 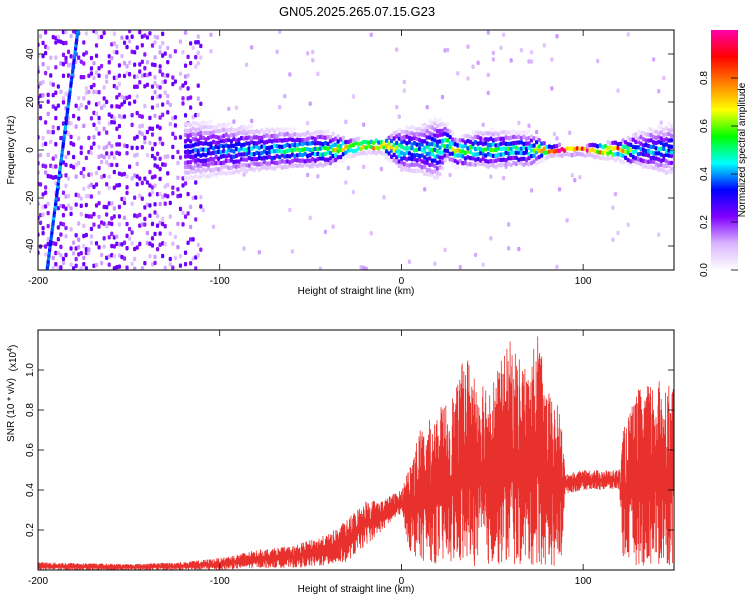 I want to click on spectrogram-y-tick-label: -40, so click(x=30, y=245).